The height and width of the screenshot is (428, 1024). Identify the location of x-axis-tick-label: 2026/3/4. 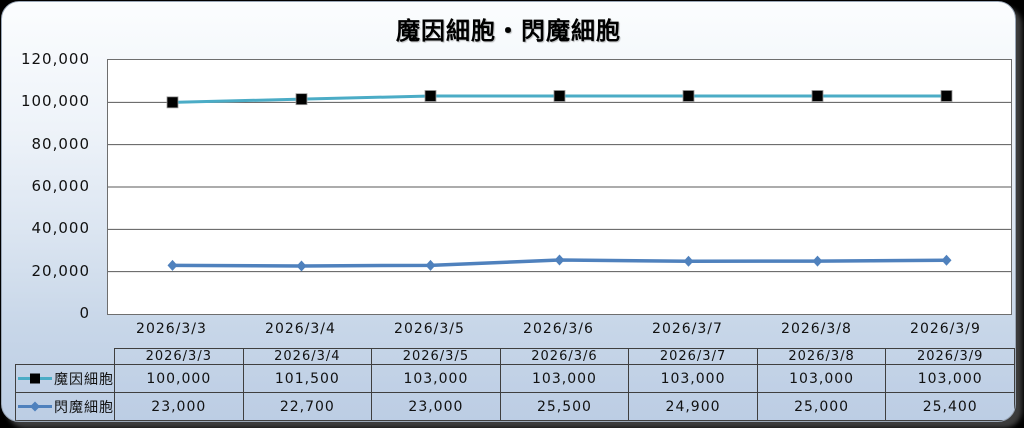
(300, 329).